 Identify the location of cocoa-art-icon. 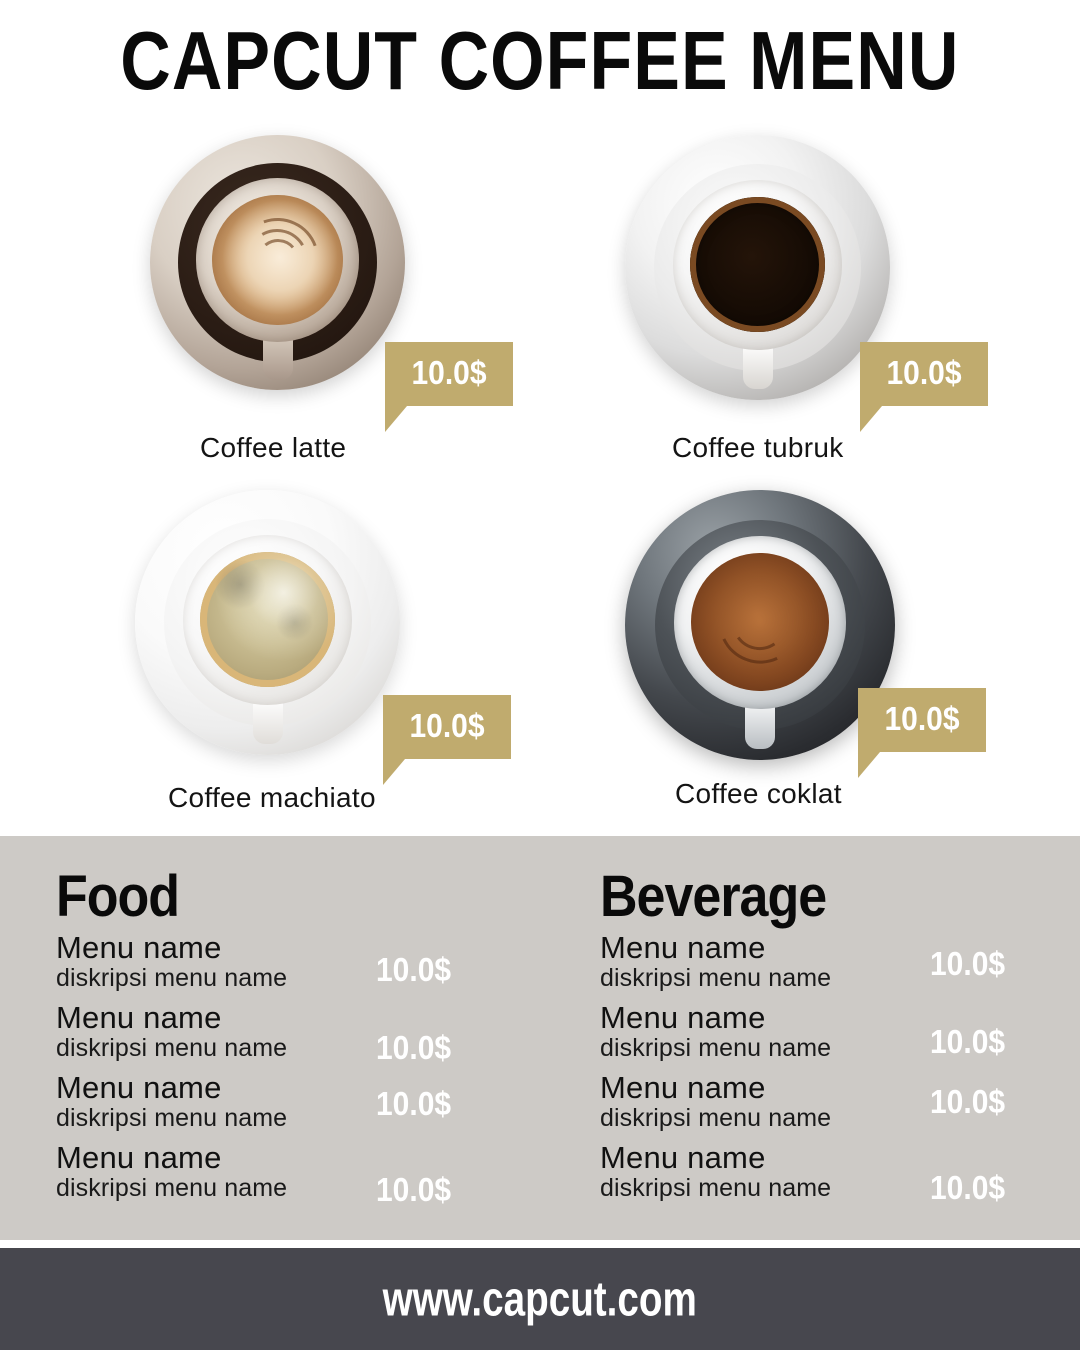
(760, 622).